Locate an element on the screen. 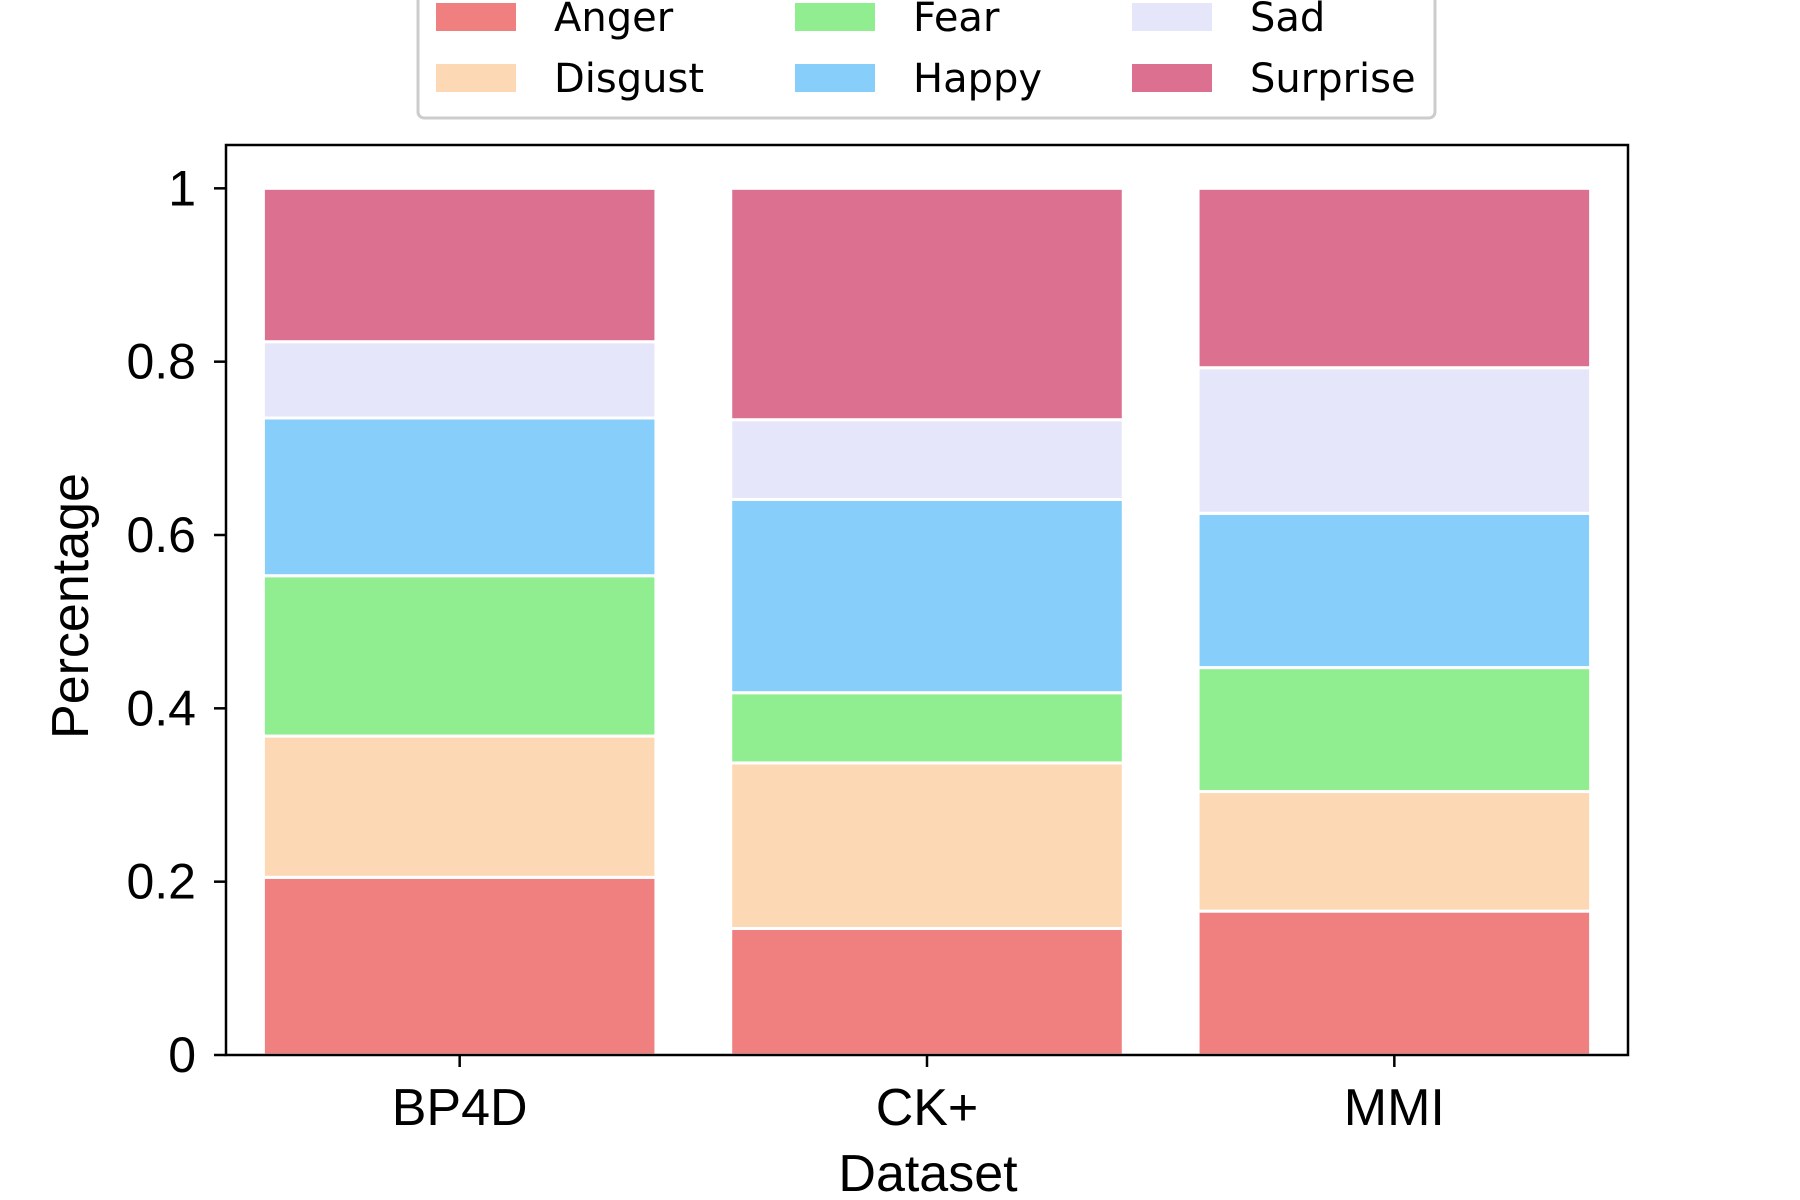 The image size is (1800, 1200). legend-swatch-happy is located at coordinates (835, 78).